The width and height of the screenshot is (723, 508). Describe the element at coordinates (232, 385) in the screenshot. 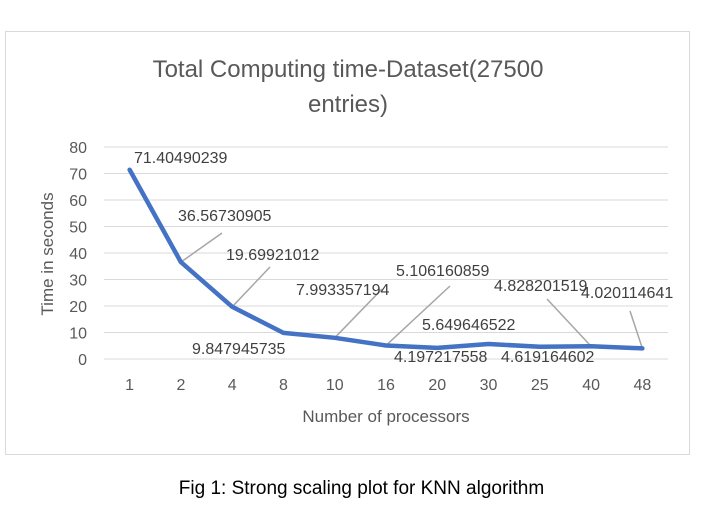

I see `x-tick-label: 4` at that location.